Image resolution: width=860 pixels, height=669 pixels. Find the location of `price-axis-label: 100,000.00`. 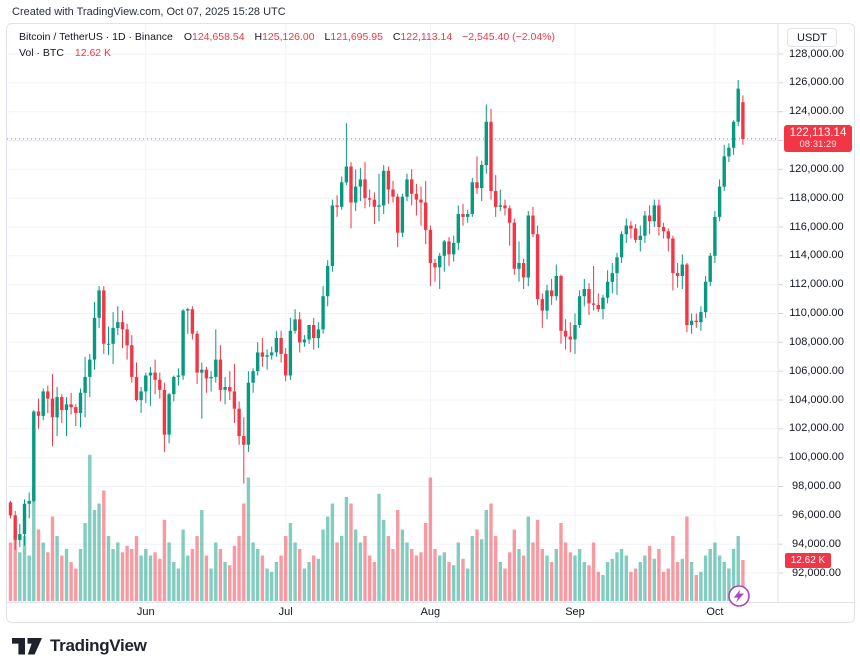

price-axis-label: 100,000.00 is located at coordinates (816, 457).